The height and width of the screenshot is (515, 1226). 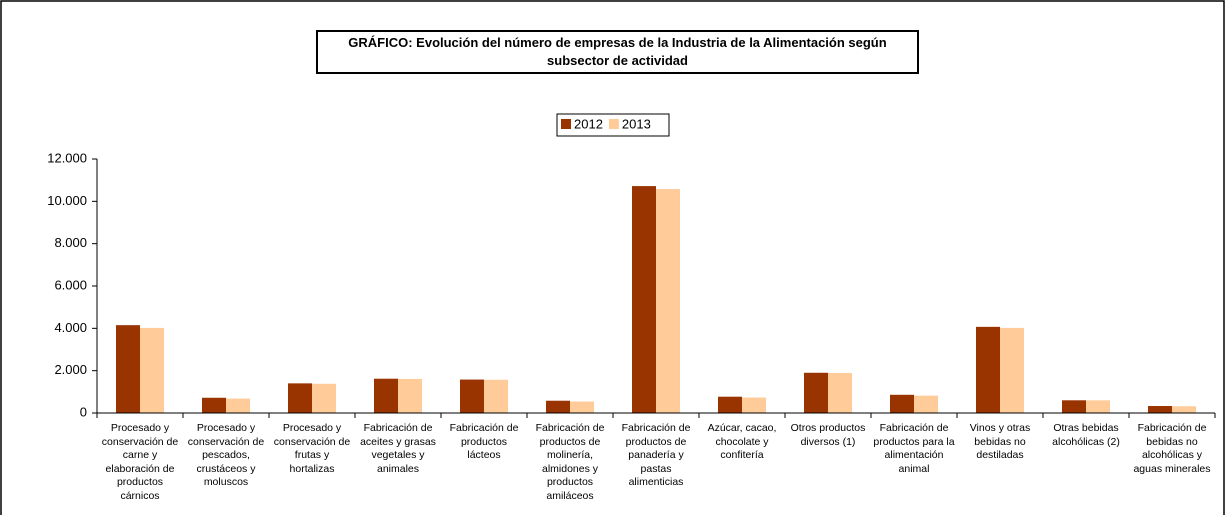 I want to click on y-tick-label: 8.000, so click(x=70, y=242).